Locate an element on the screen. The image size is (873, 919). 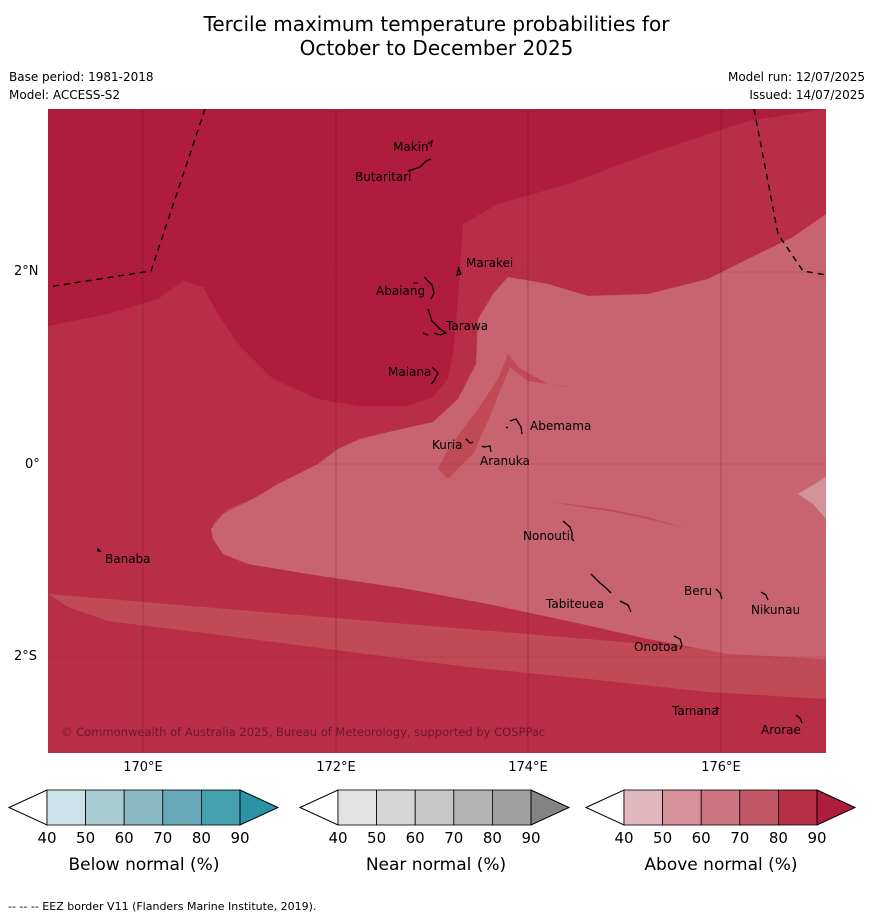
lon-label-172e: 172°E is located at coordinates (336, 767).